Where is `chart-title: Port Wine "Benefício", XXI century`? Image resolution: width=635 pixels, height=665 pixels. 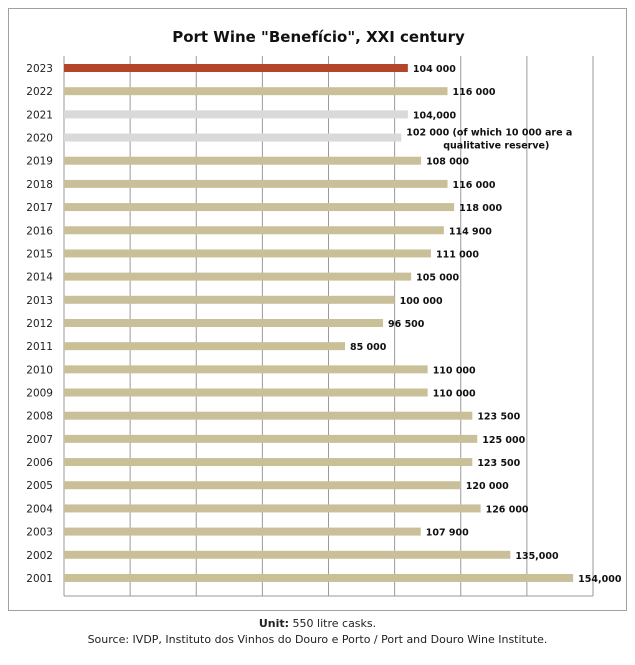 chart-title: Port Wine "Benefício", XXI century is located at coordinates (318, 37).